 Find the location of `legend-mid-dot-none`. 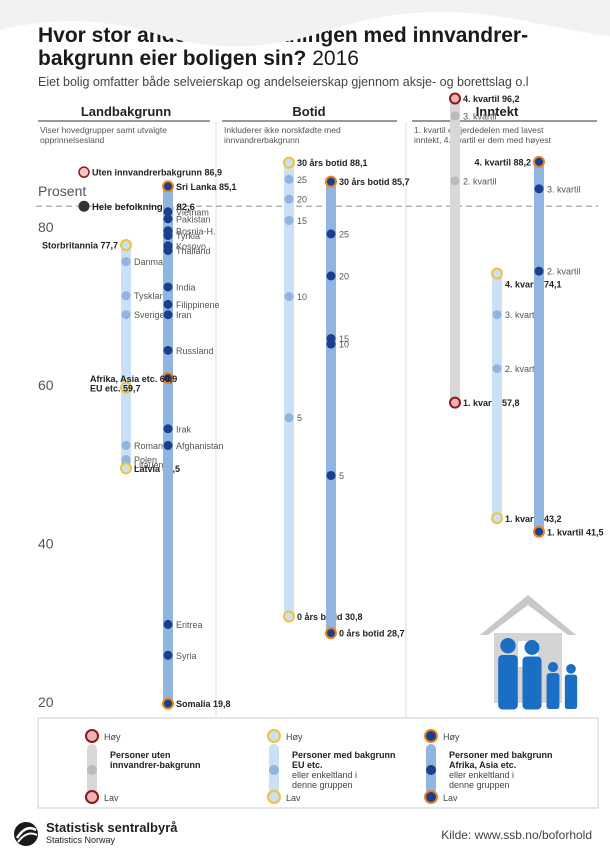

legend-mid-dot-none is located at coordinates (92, 770).